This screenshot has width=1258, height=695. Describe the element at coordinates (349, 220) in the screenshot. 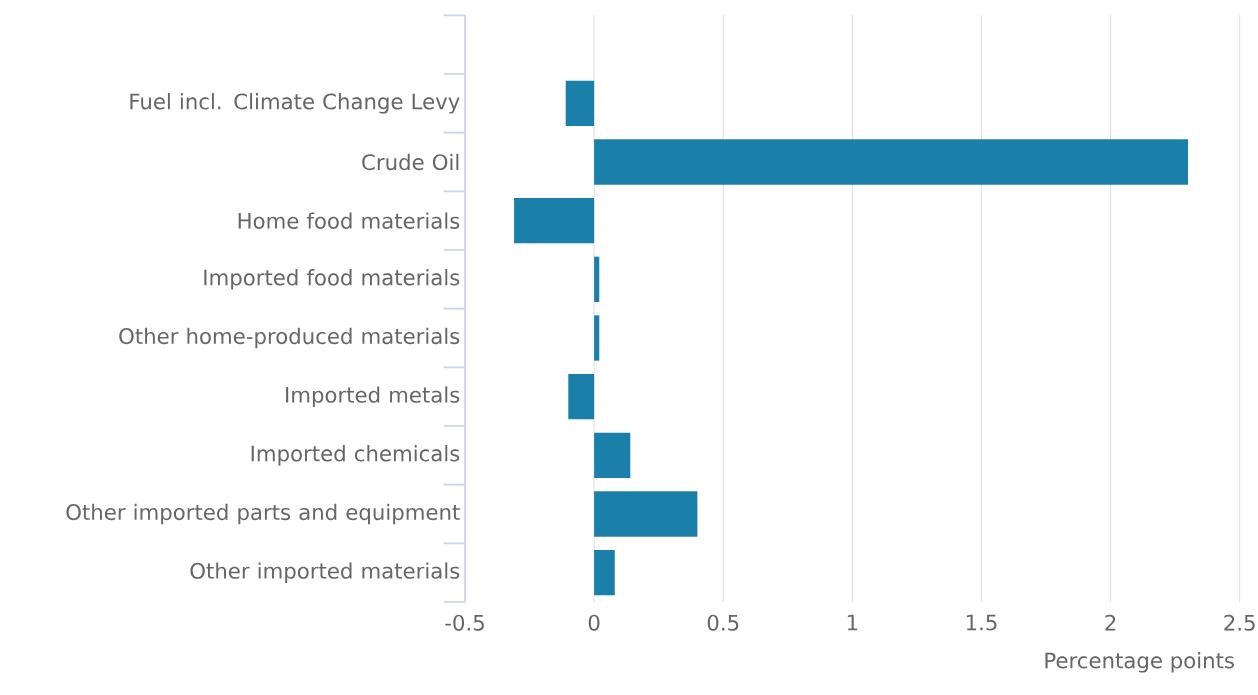

I see `y-tick-label: Home food materials` at that location.